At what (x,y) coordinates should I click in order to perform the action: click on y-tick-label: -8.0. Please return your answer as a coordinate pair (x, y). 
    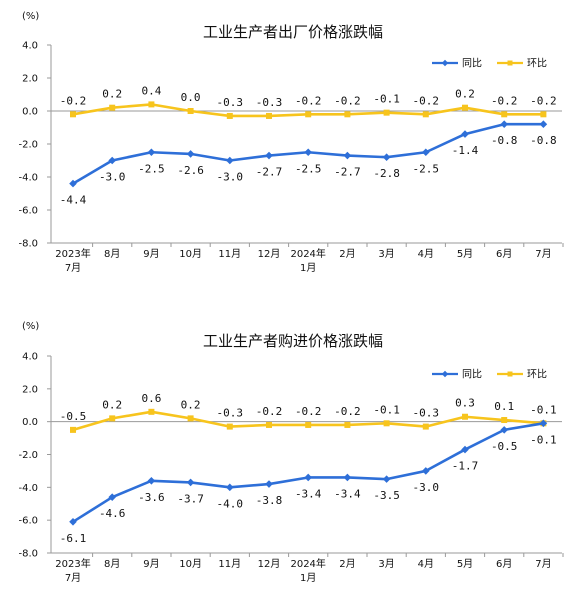
    Looking at the image, I should click on (28, 244).